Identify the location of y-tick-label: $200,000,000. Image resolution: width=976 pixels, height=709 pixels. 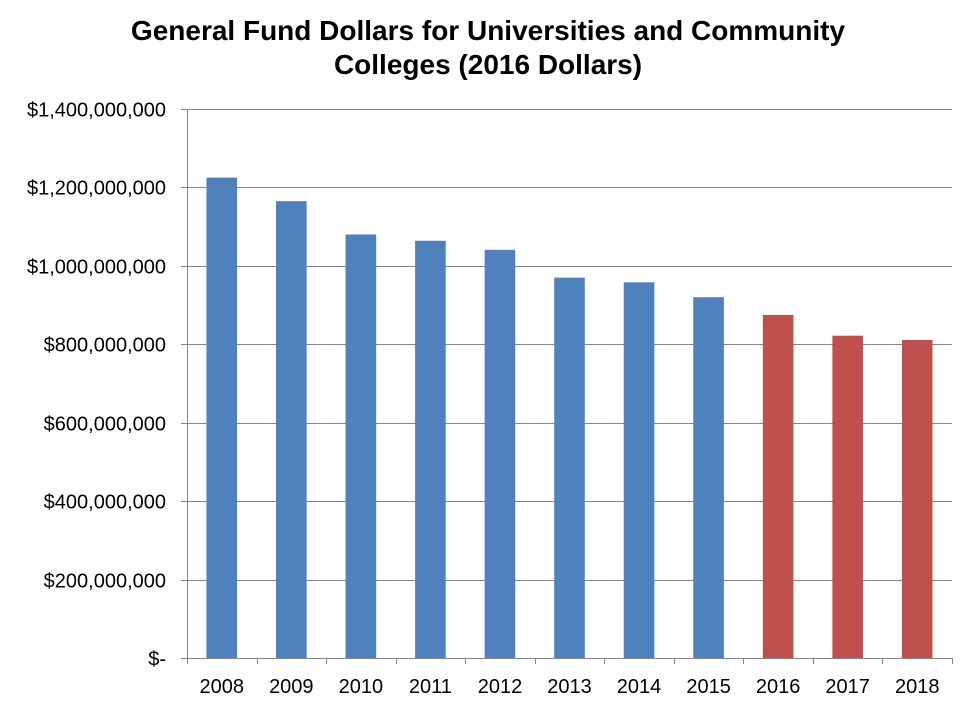
(105, 582).